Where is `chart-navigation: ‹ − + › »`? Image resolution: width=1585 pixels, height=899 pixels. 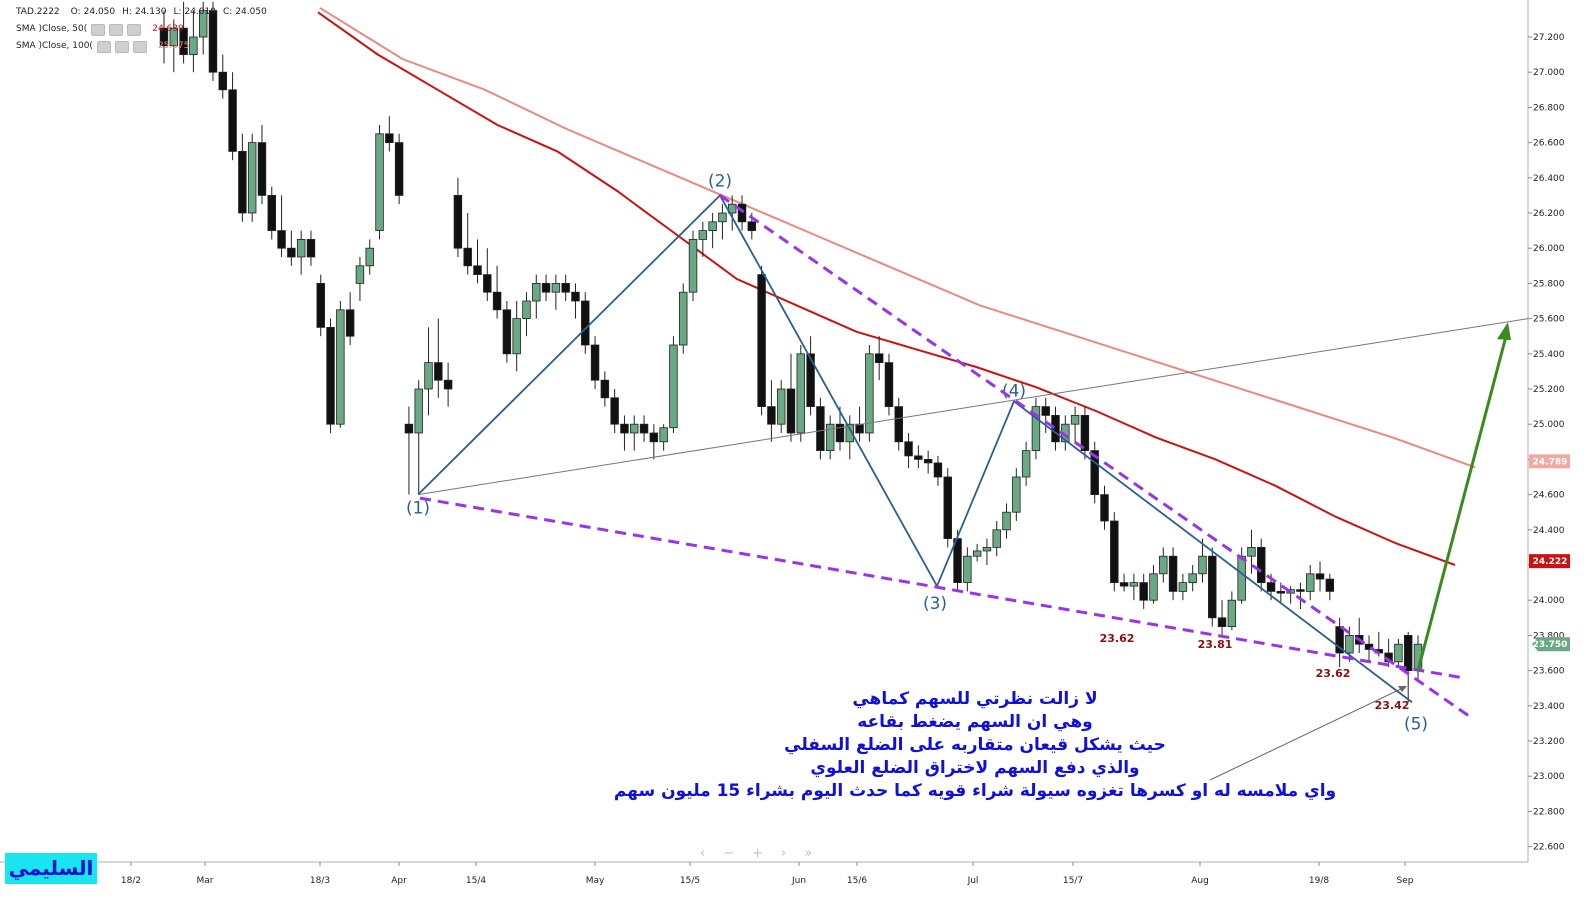
chart-navigation: ‹ − + › » is located at coordinates (756, 853).